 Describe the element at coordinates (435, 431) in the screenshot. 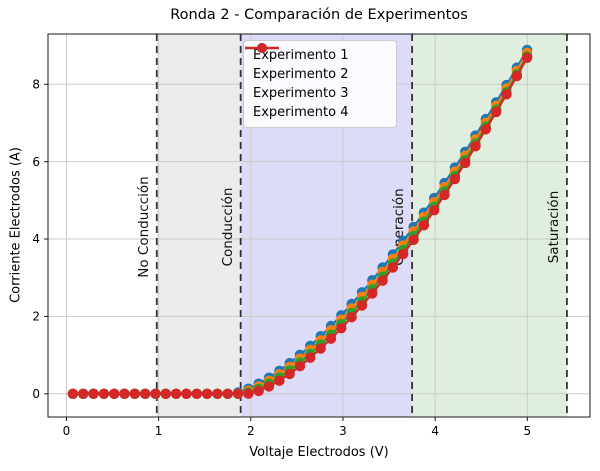

I see `x-tick-label: 4` at that location.